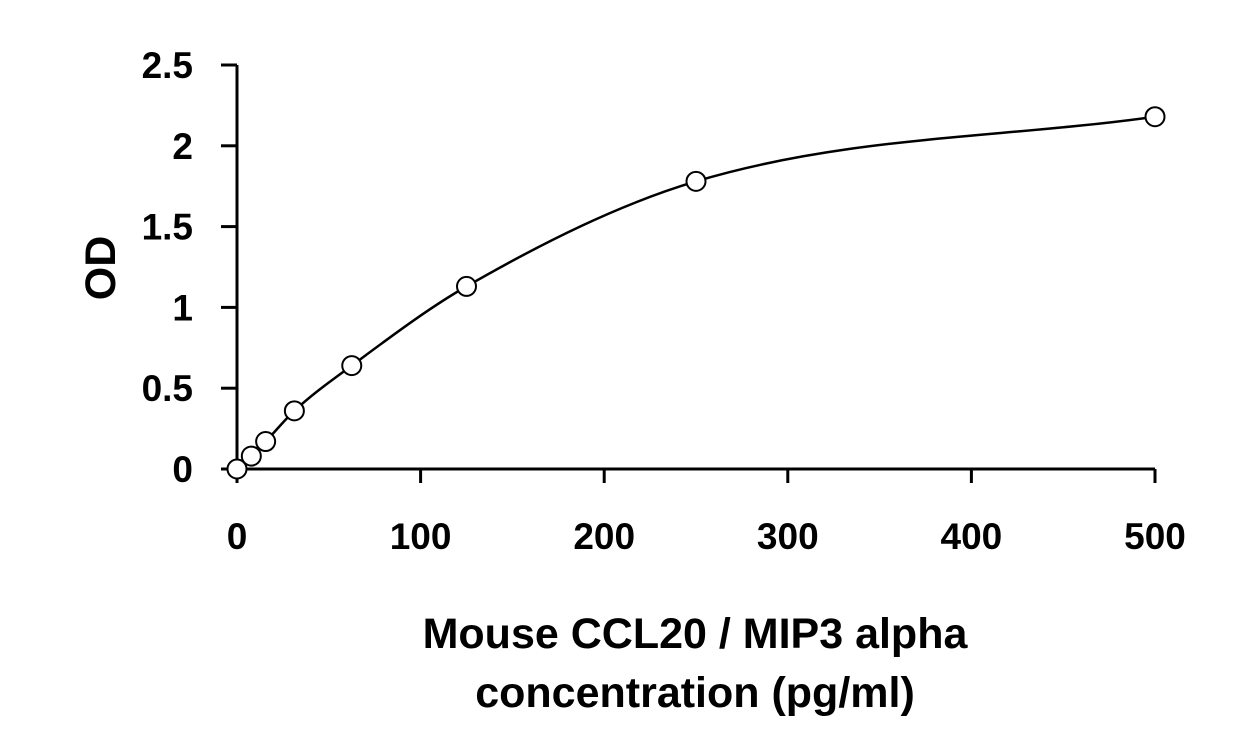  Describe the element at coordinates (167, 227) in the screenshot. I see `y-tick-label: 1.5` at that location.